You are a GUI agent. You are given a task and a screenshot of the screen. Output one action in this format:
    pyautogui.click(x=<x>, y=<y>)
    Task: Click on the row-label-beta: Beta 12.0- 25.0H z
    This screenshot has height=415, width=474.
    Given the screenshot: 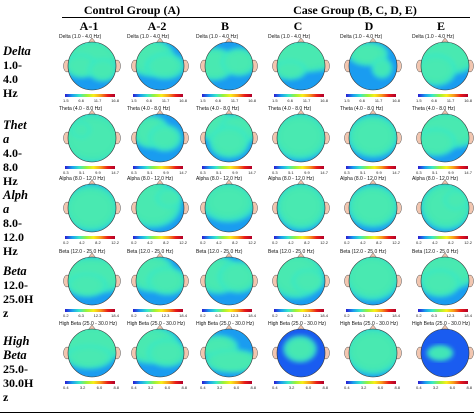 What is the action you would take?
    pyautogui.click(x=28, y=292)
    